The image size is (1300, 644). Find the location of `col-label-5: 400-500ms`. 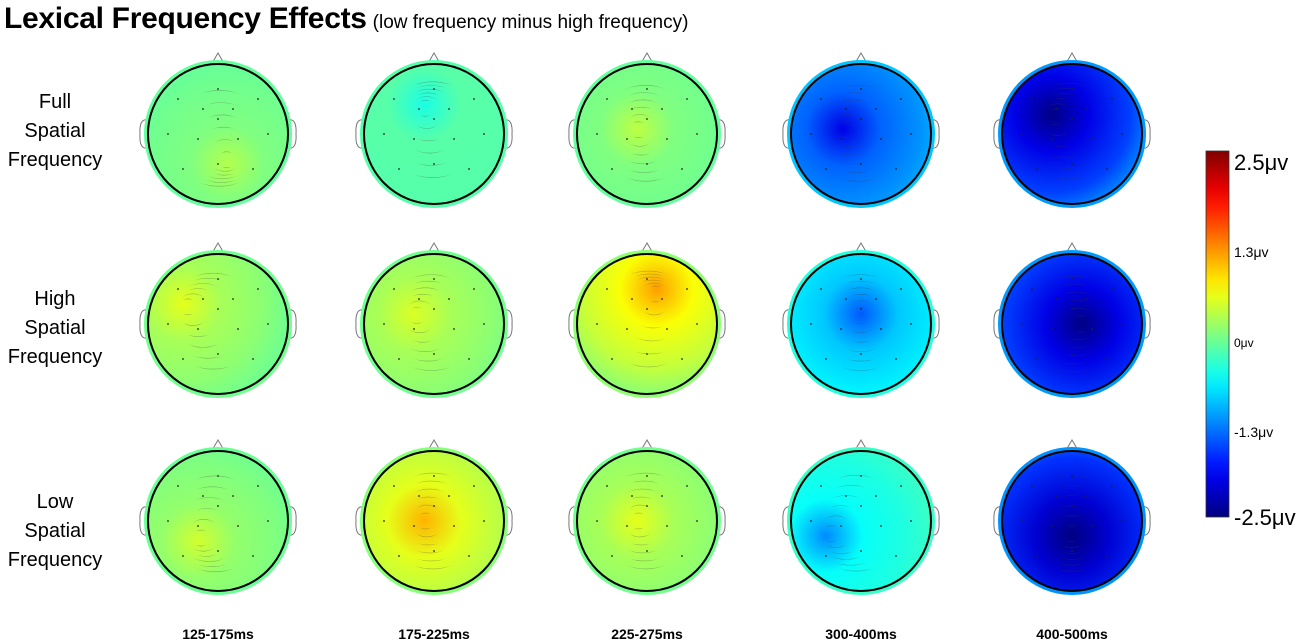

col-label-5: 400-500ms is located at coordinates (1072, 634).